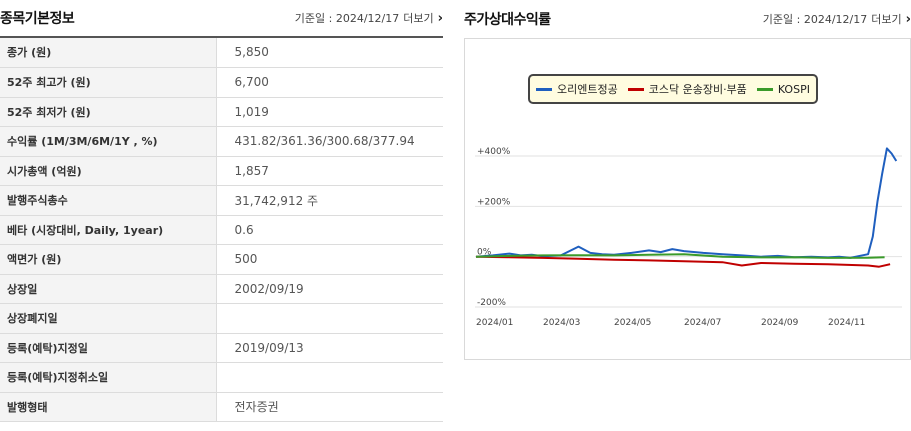 The width and height of the screenshot is (911, 431). I want to click on row-value: 5,850, so click(329, 53).